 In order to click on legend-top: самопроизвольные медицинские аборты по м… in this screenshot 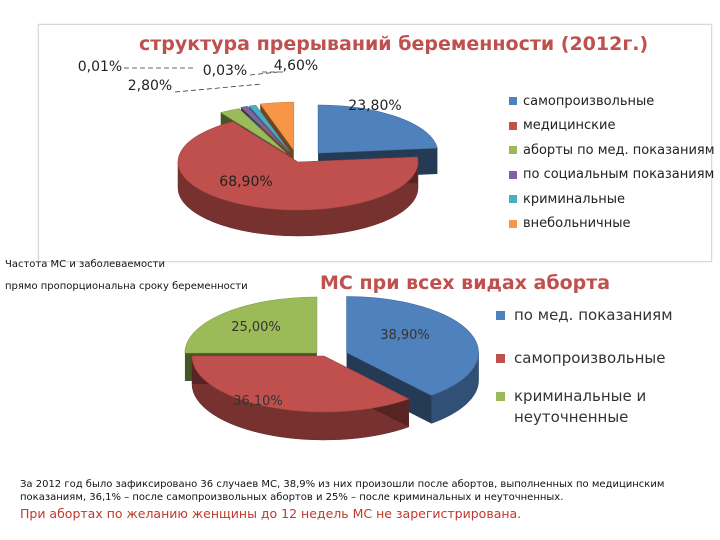, I will do `click(612, 162)`.